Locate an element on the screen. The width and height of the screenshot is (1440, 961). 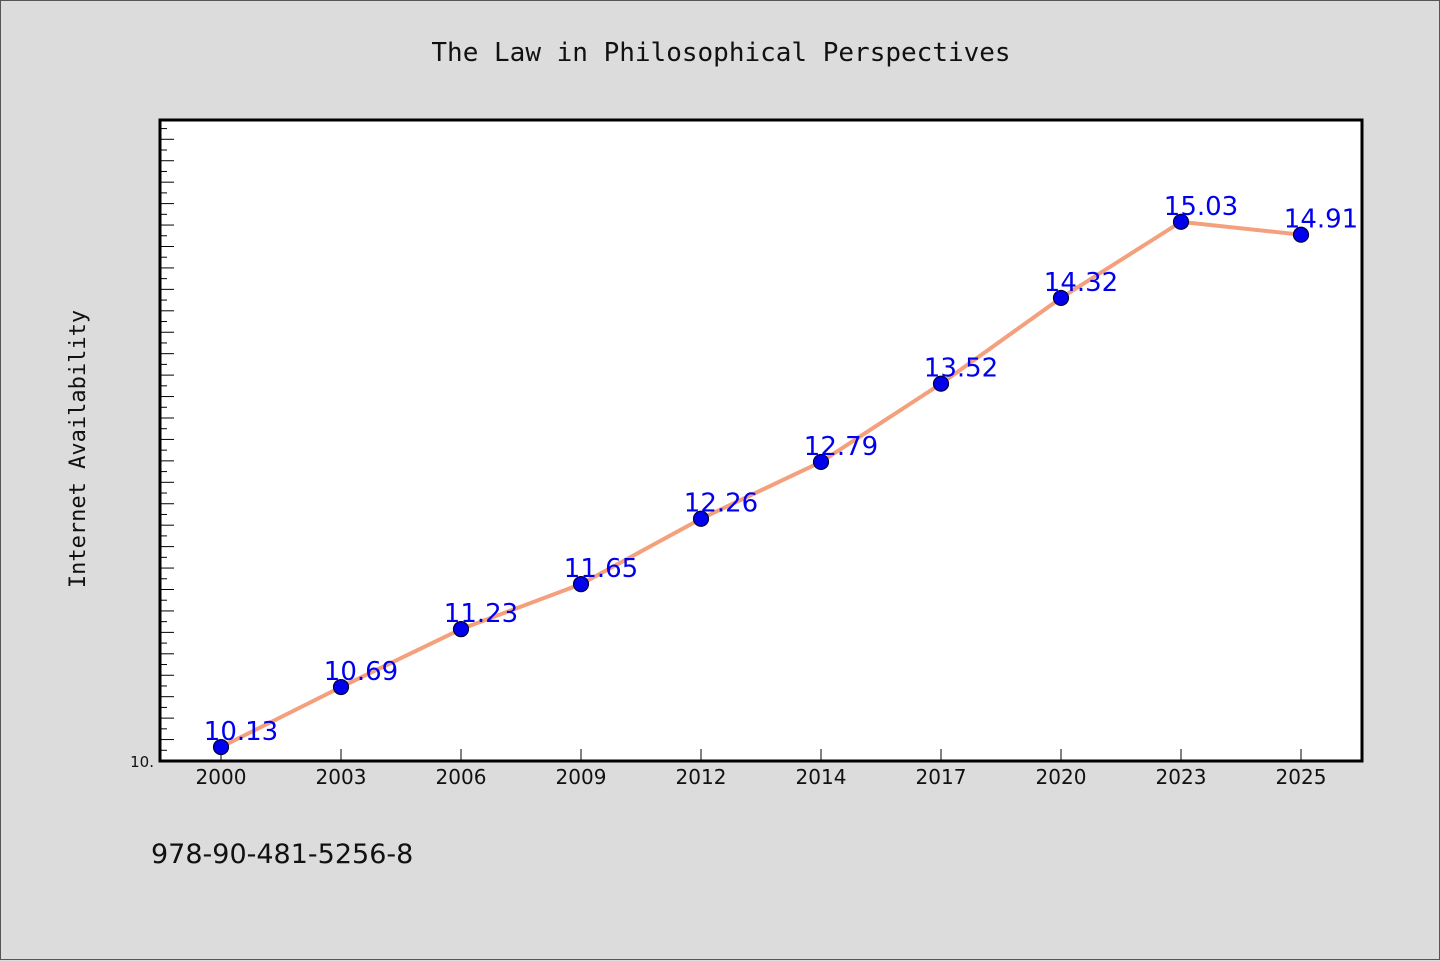
x-tick-label: 2023 is located at coordinates (1181, 777).